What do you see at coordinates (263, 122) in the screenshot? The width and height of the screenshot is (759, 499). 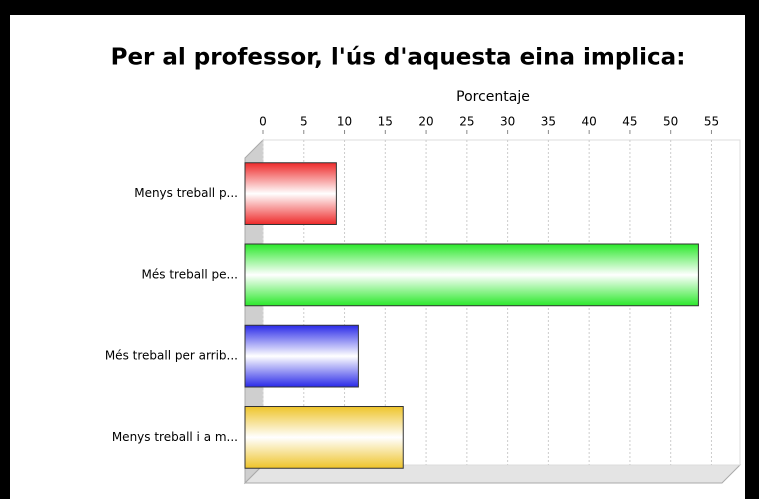 I see `x-tick-label: 0` at bounding box center [263, 122].